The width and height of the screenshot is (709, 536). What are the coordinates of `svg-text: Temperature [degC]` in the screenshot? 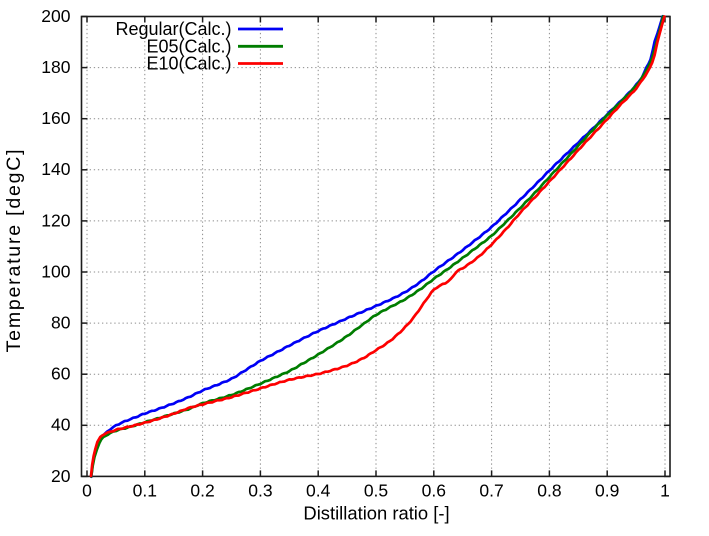 It's located at (14, 250).